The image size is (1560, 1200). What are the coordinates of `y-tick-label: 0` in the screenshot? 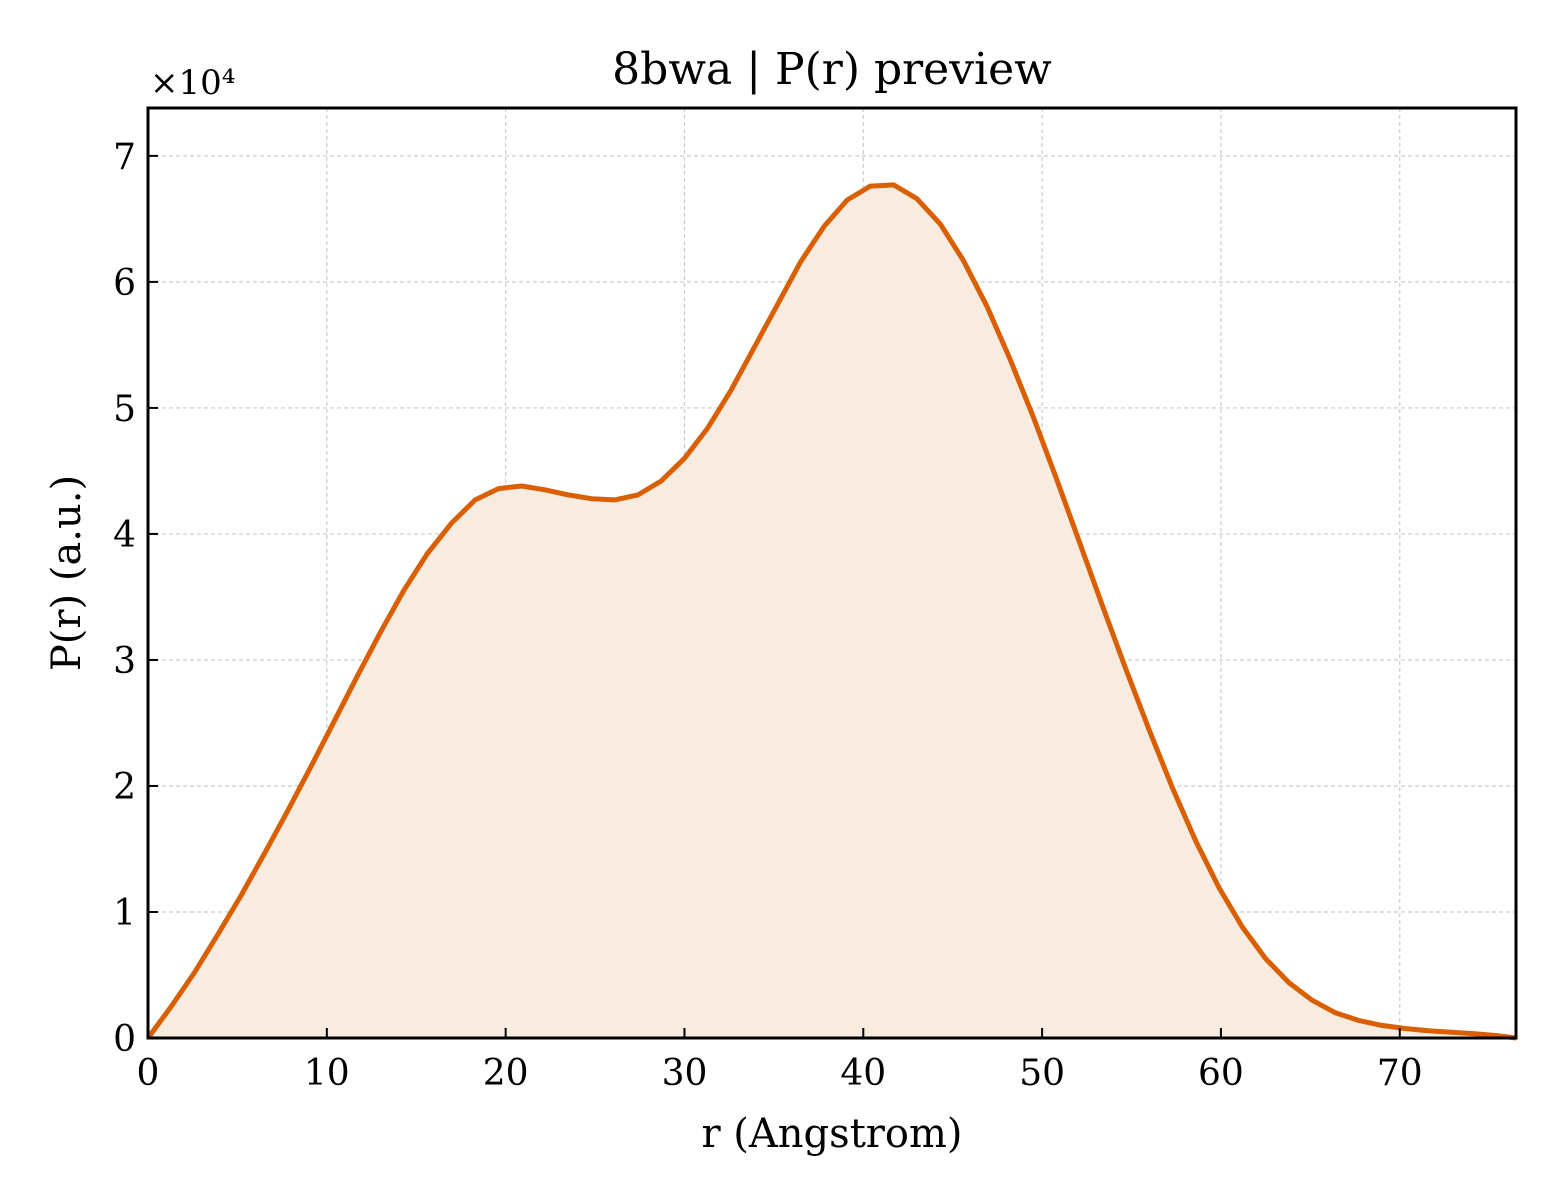 It's located at (124, 1039).